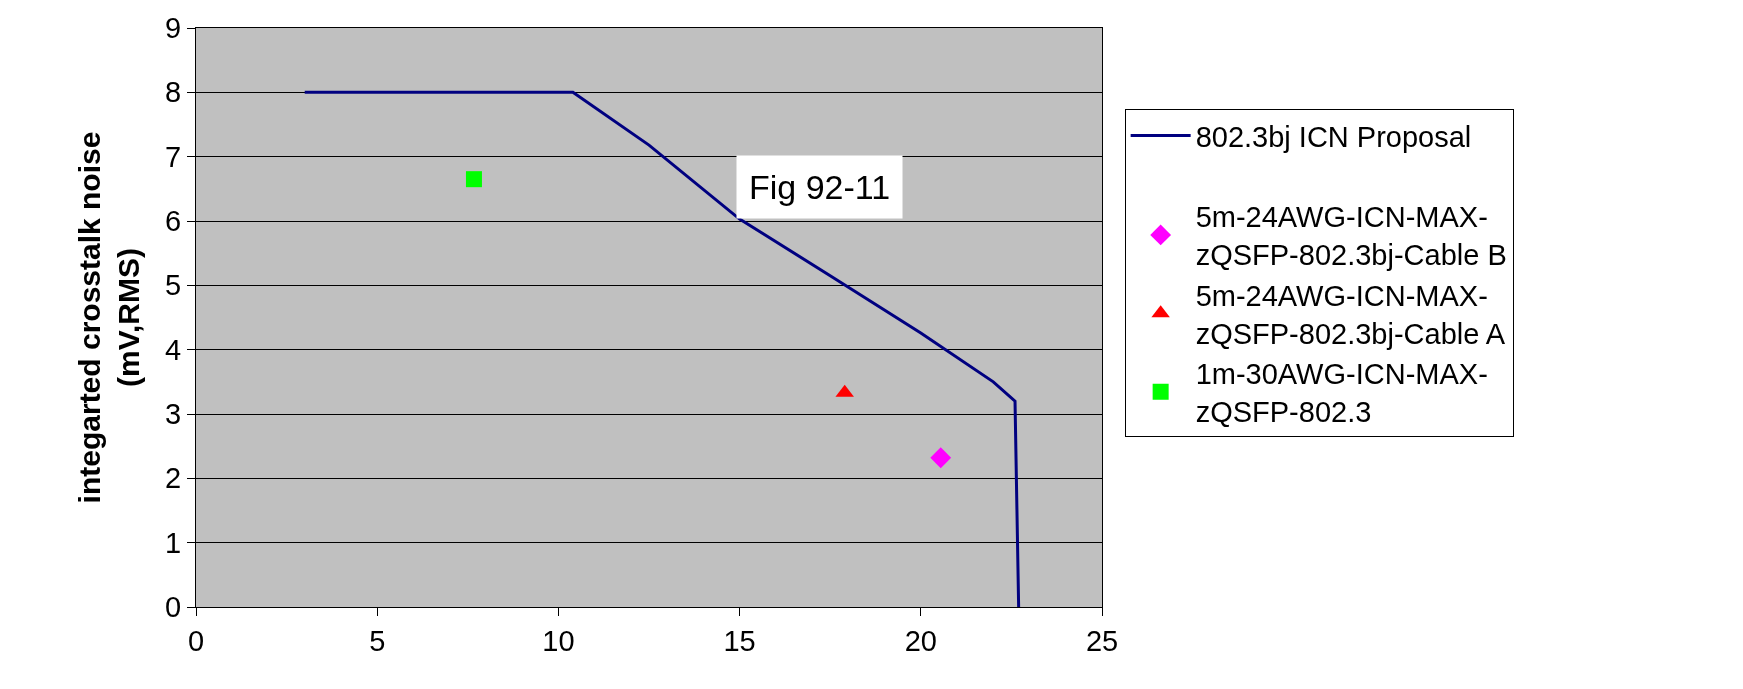 The image size is (1743, 689). I want to click on x-tick-label: 10, so click(558, 640).